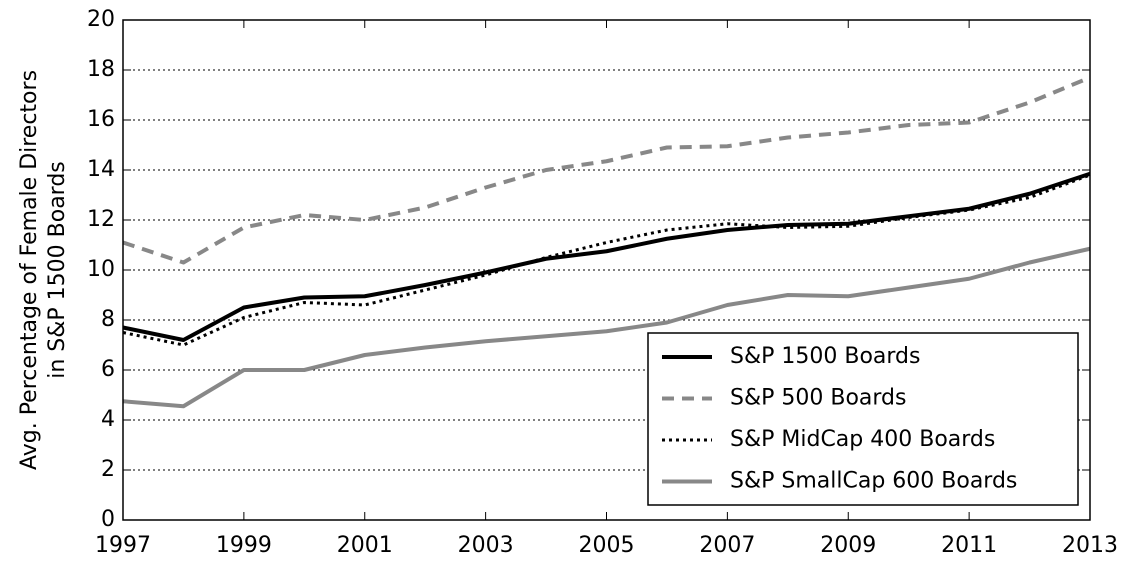  I want to click on x-tick-label: 2013, so click(1090, 545).